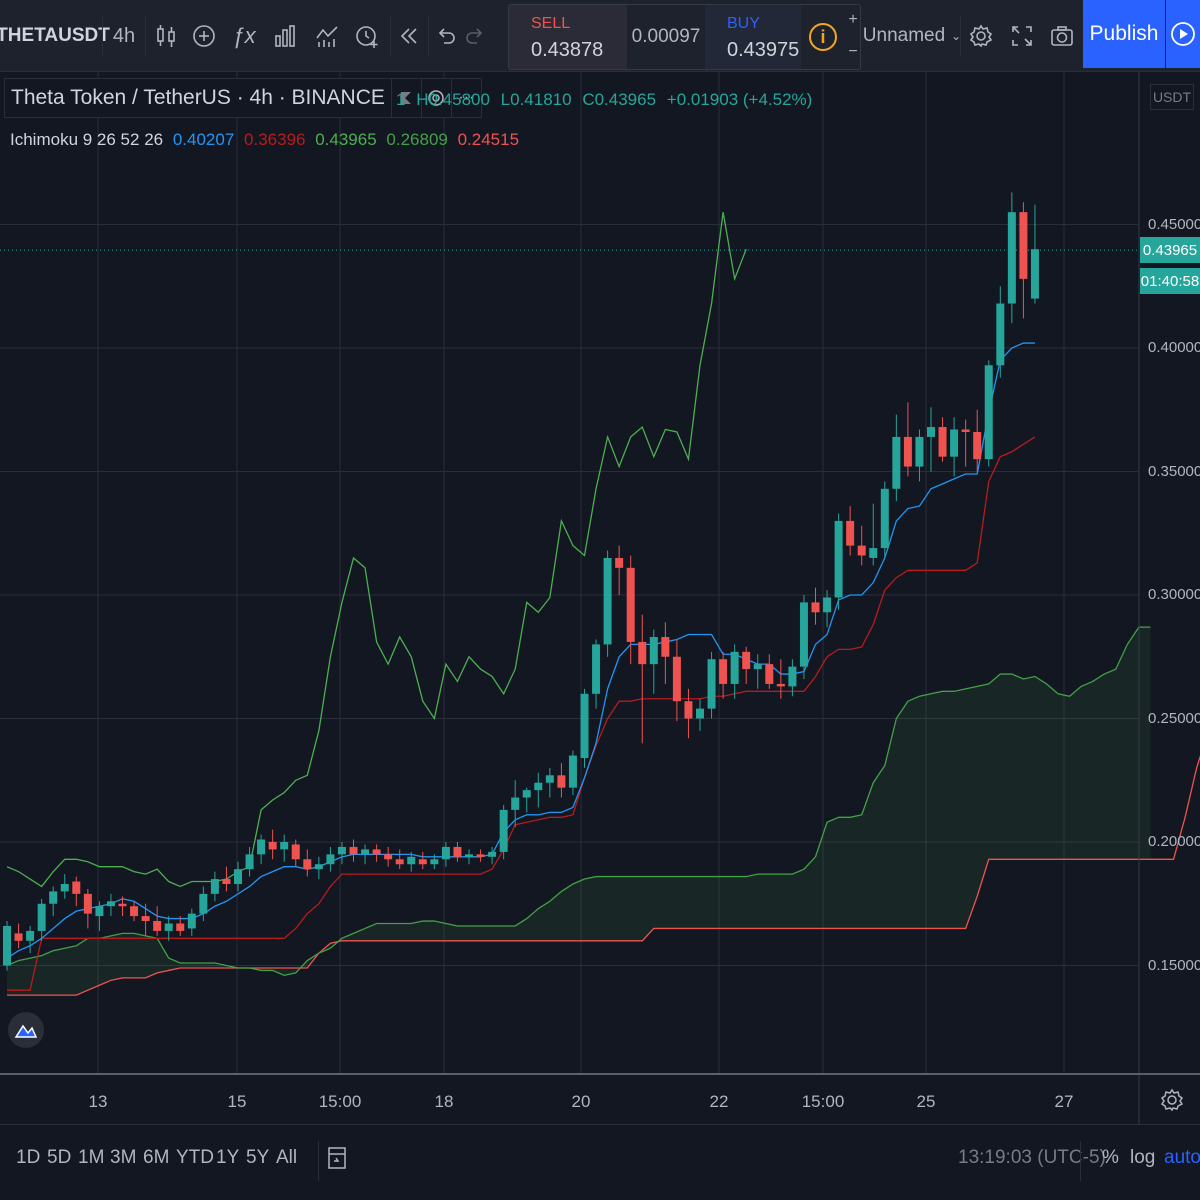  Describe the element at coordinates (244, 35) in the screenshot. I see `indicators-fx-icon: ƒx` at that location.